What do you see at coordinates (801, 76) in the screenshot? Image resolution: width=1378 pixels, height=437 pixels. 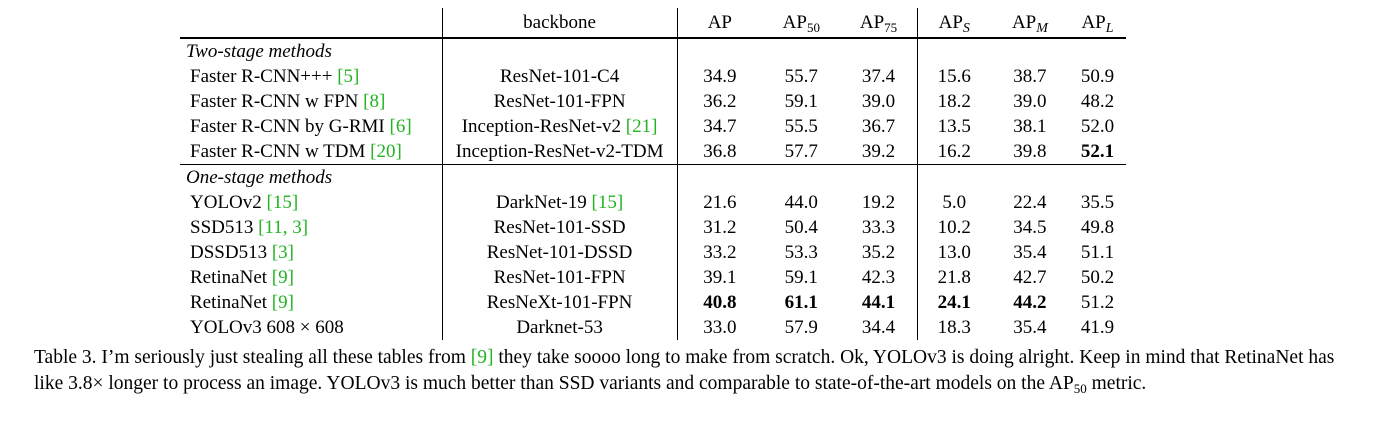 I see `ap50-cell: 55.7` at bounding box center [801, 76].